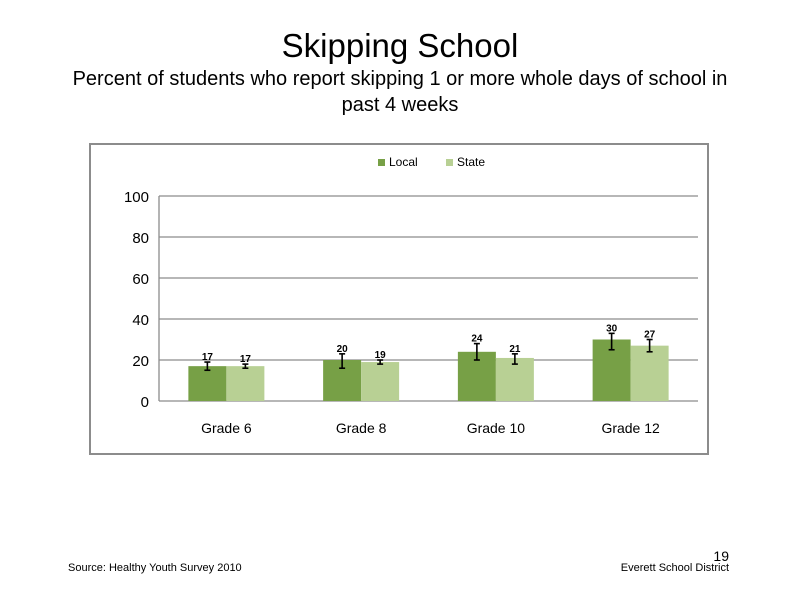 This screenshot has height=600, width=800. I want to click on data-label: 21, so click(515, 349).